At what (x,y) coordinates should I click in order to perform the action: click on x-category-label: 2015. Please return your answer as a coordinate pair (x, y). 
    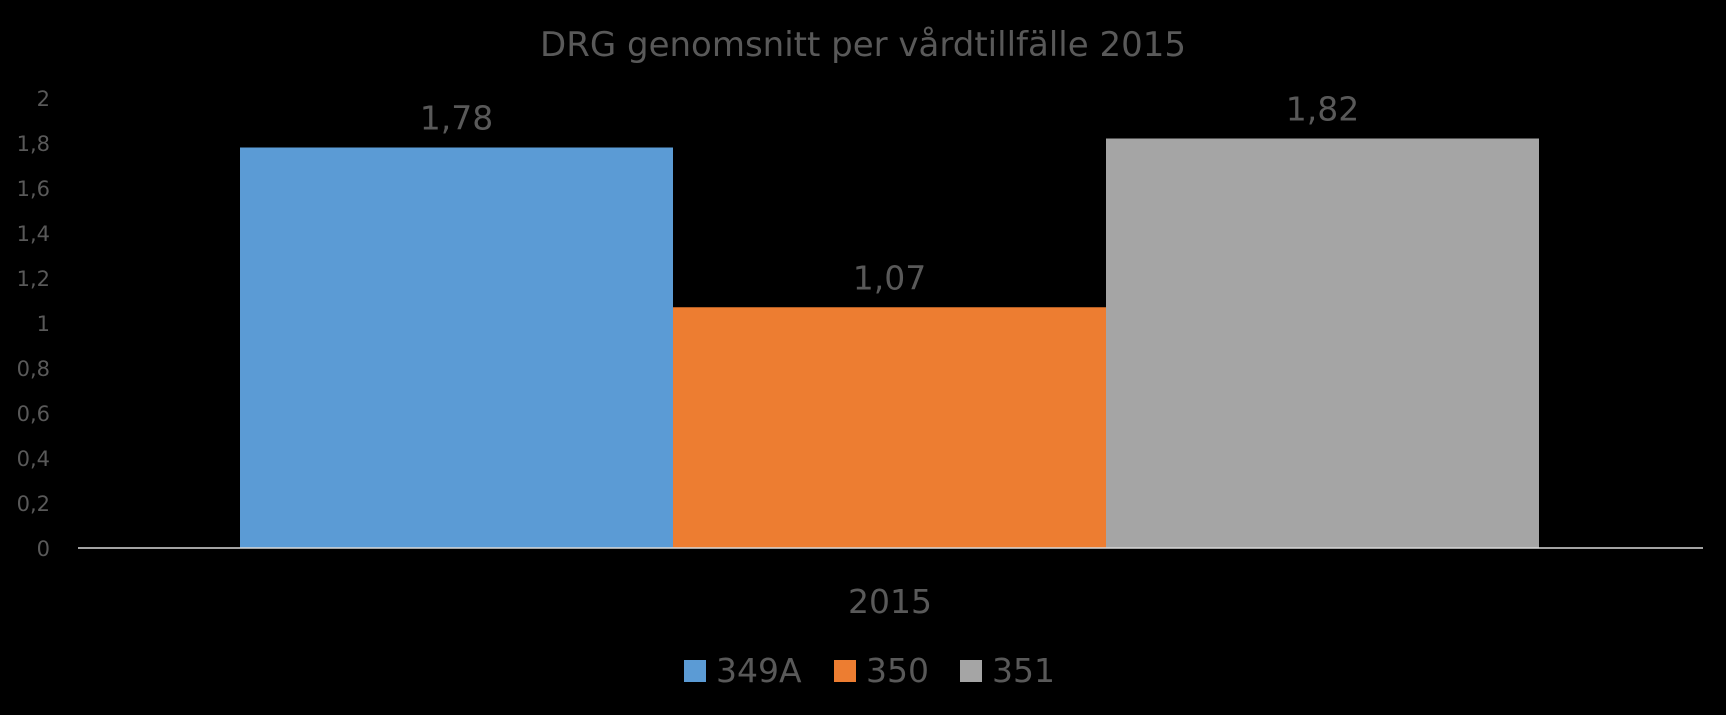
    Looking at the image, I should click on (890, 601).